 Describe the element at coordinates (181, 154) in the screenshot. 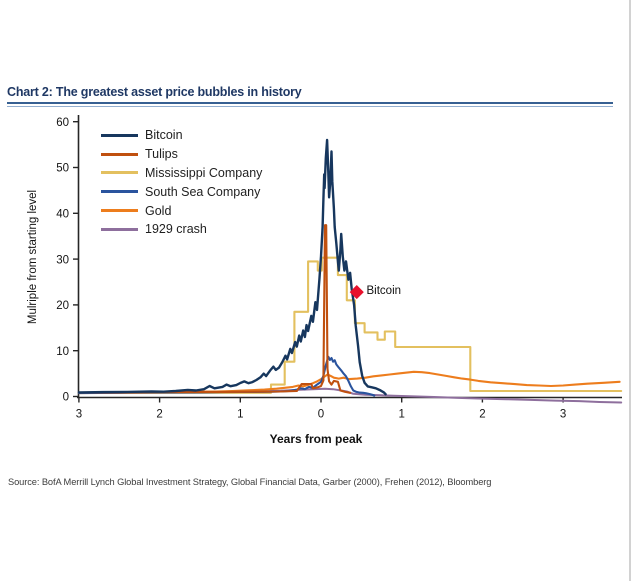

I see `legend-item-tulips: Tulips` at that location.